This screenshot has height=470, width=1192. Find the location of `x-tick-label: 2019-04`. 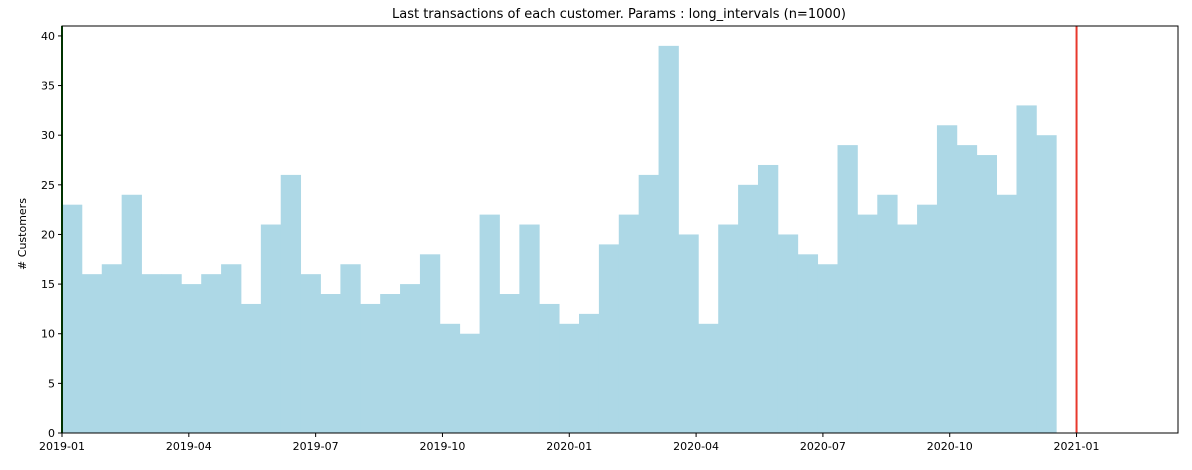

x-tick-label: 2019-04 is located at coordinates (189, 446).